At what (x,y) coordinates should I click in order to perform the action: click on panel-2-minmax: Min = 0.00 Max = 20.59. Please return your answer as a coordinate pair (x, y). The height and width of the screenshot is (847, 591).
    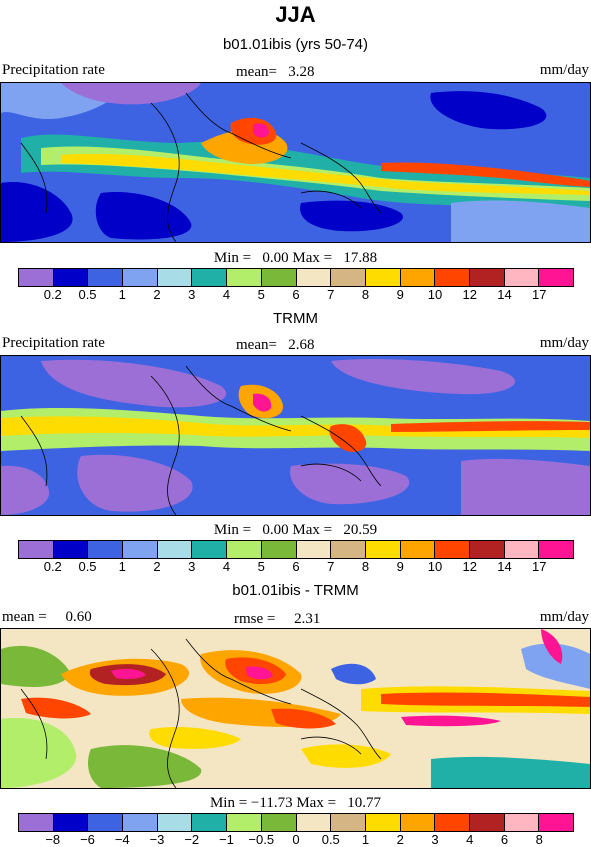
    Looking at the image, I should click on (295, 530).